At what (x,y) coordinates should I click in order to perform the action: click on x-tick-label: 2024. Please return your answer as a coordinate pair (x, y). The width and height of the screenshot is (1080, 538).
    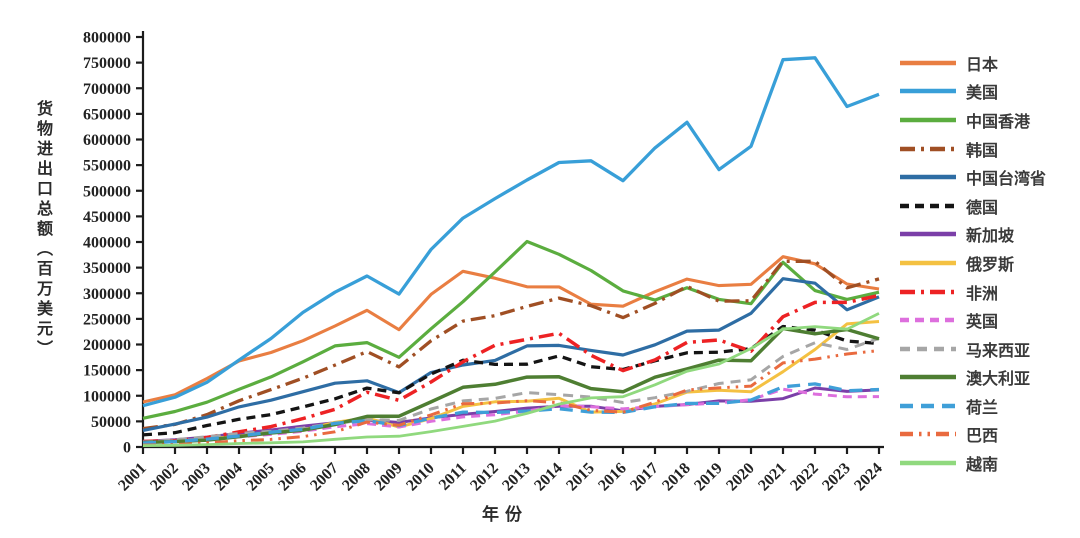
    Looking at the image, I should click on (868, 477).